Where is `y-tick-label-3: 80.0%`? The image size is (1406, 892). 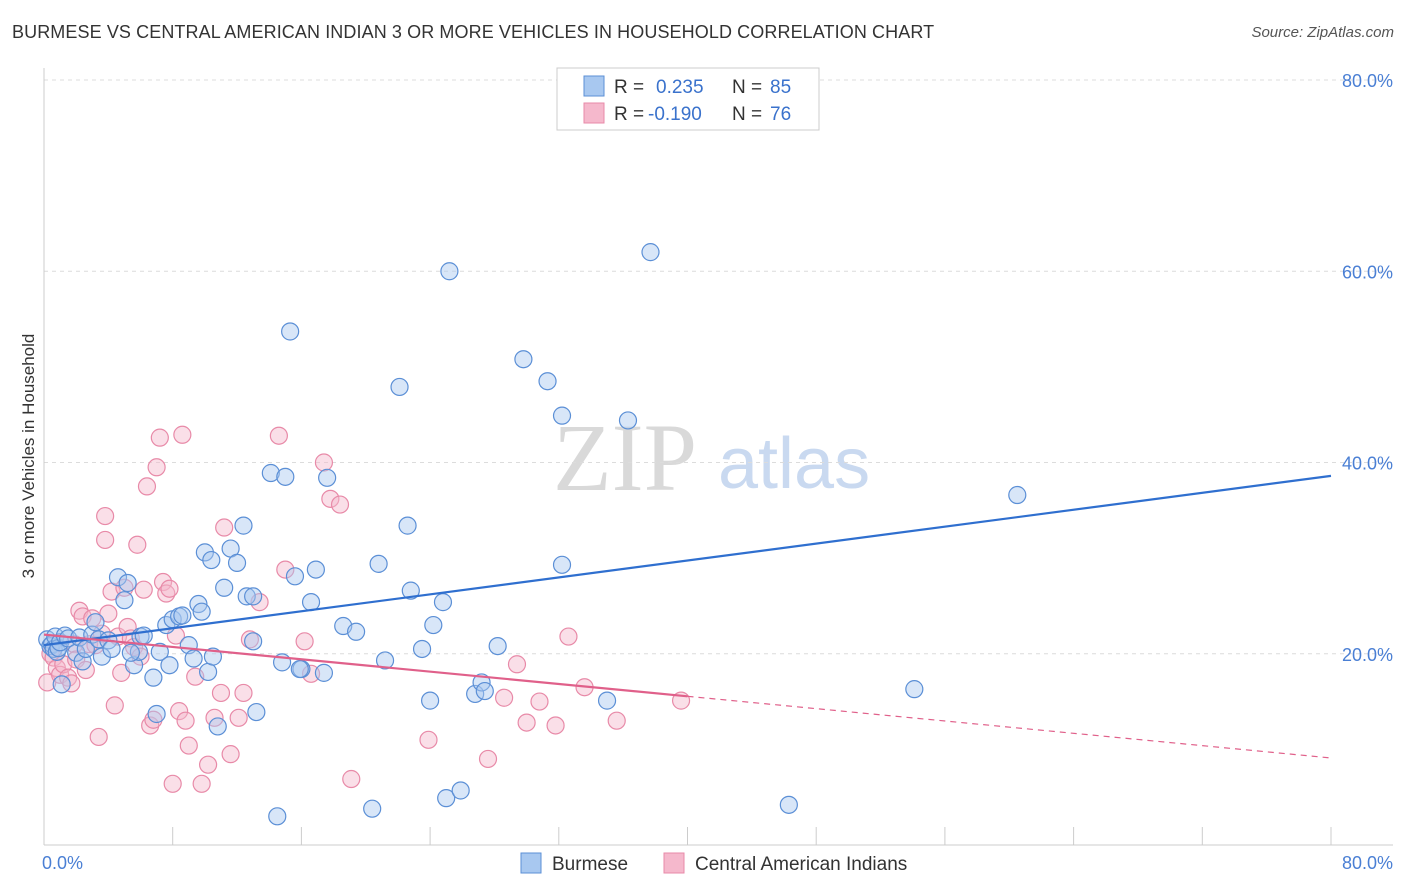 y-tick-label-3: 80.0% is located at coordinates (1367, 81).